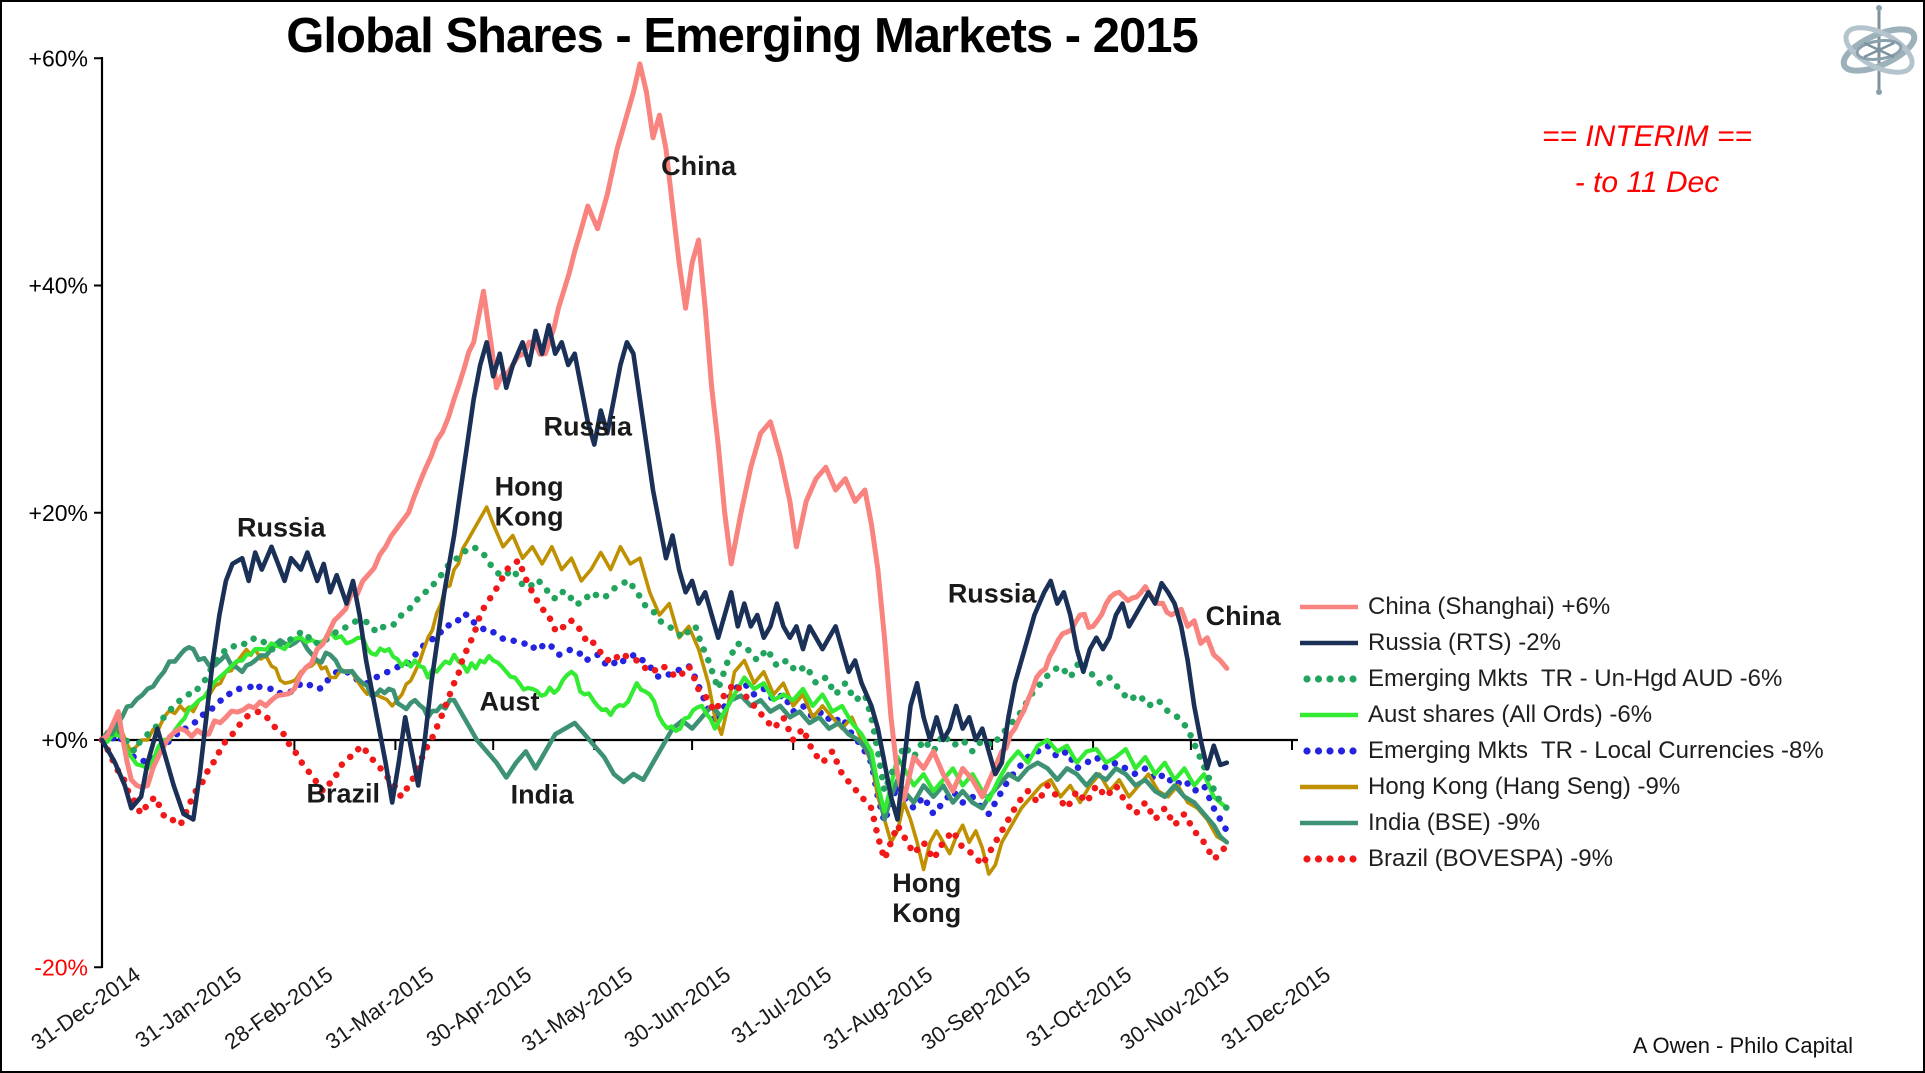 Image resolution: width=1925 pixels, height=1073 pixels. I want to click on legend-label: Emerging Mkts TR - Local Currencies -8%, so click(1596, 750).